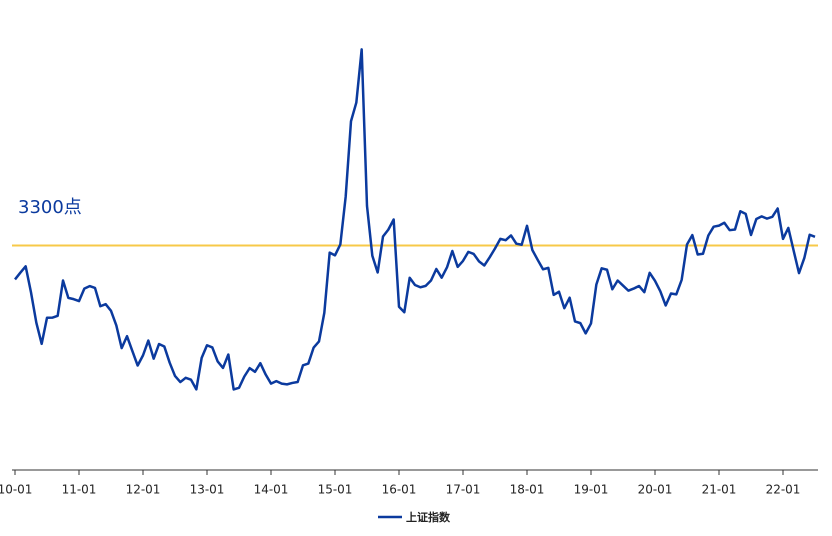  I want to click on x-tick-label: 22-01, so click(783, 490).